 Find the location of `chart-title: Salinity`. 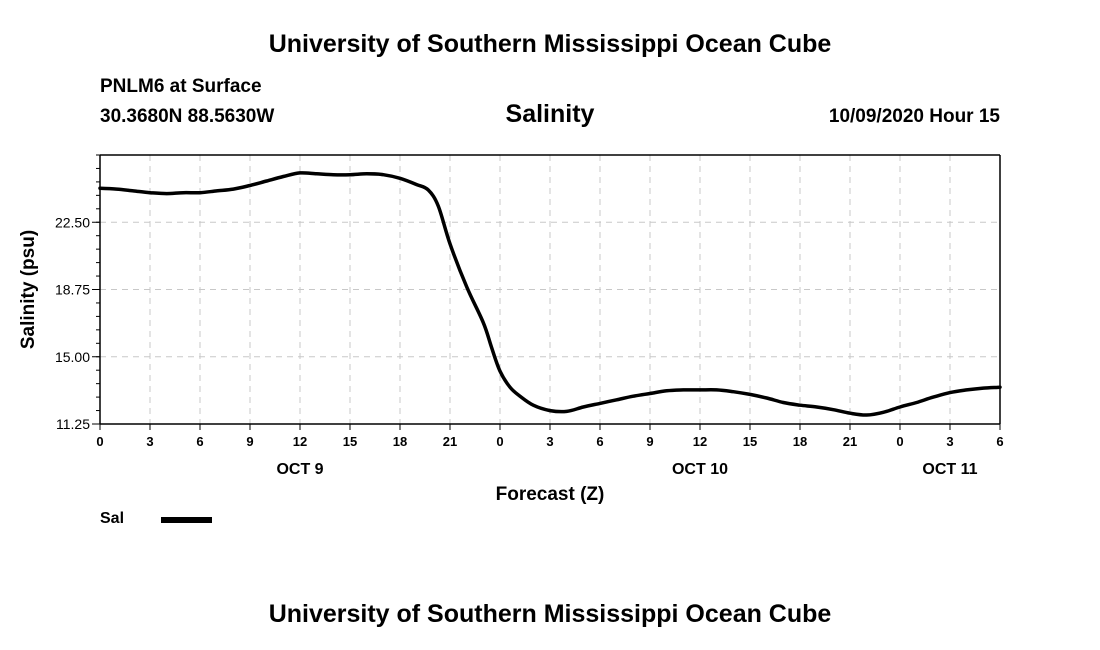

chart-title: Salinity is located at coordinates (550, 114).